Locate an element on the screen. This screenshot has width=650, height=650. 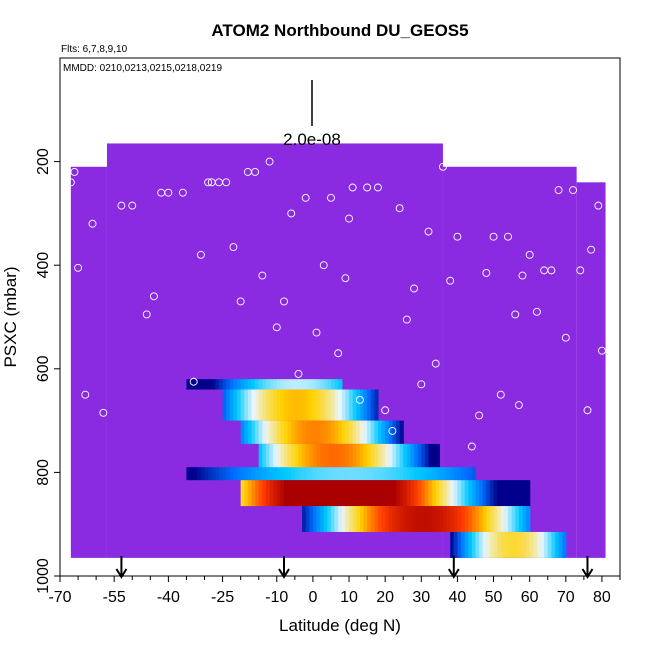
scale-indicator: 2.0e-08 is located at coordinates (312, 114).